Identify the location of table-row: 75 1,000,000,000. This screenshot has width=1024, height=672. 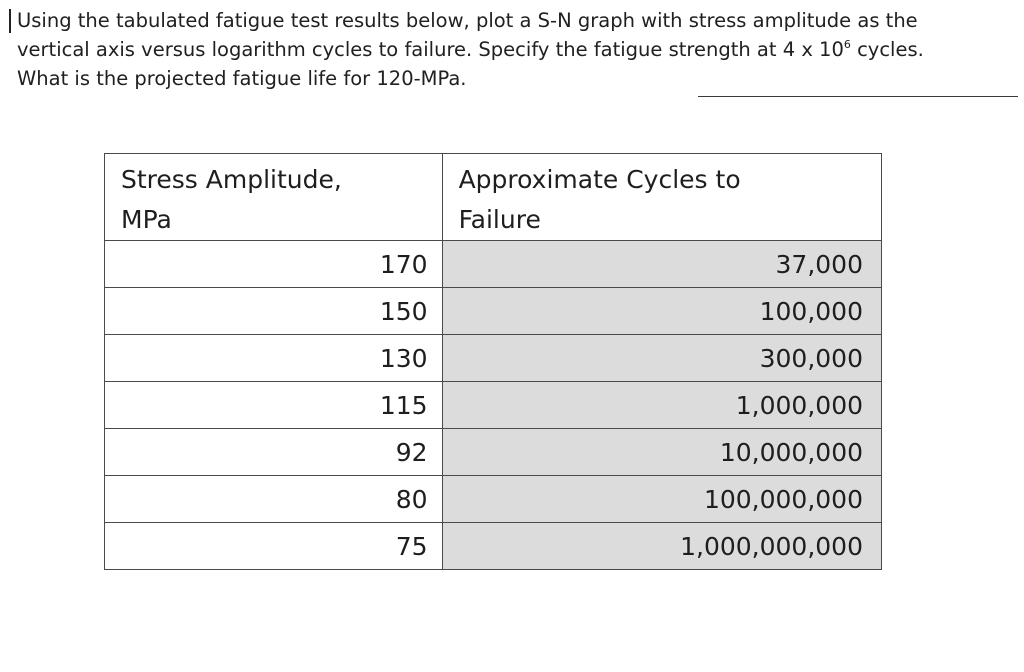
(493, 546).